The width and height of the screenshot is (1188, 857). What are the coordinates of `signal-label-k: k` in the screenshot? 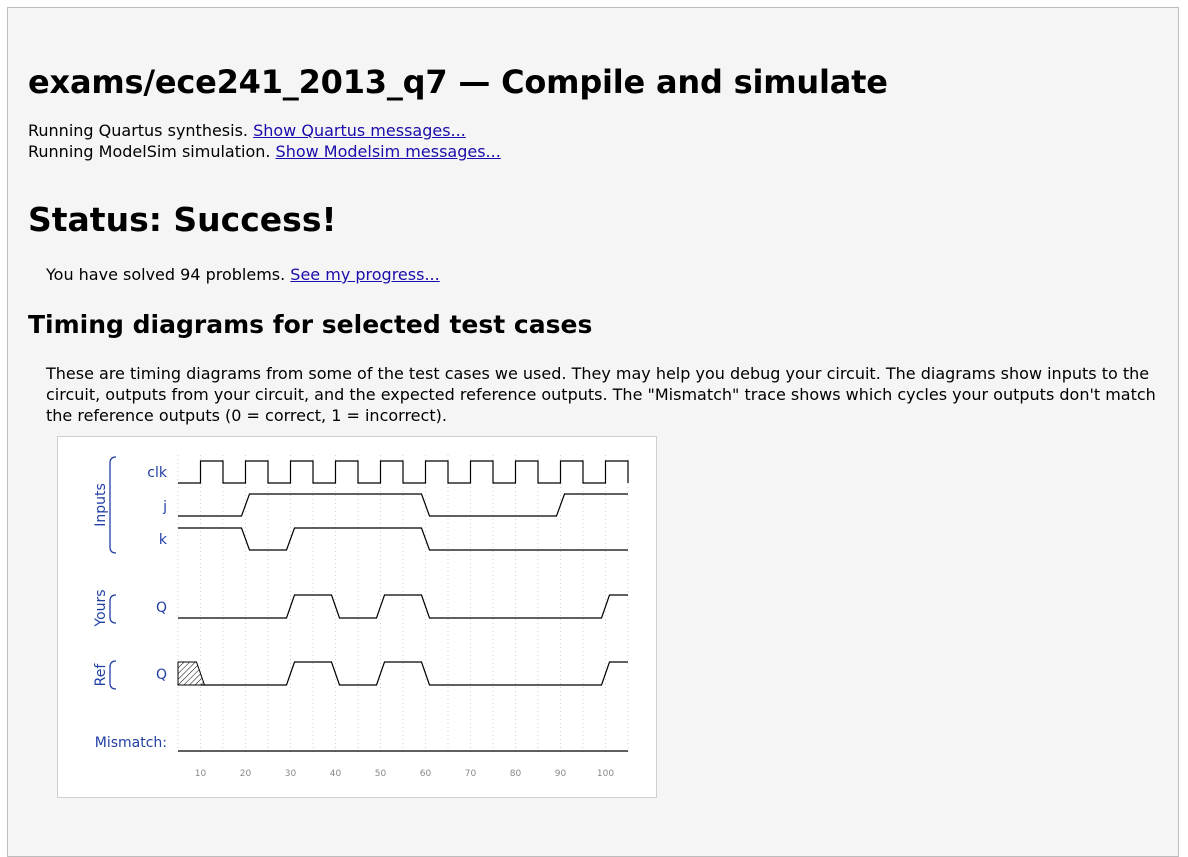 It's located at (163, 540).